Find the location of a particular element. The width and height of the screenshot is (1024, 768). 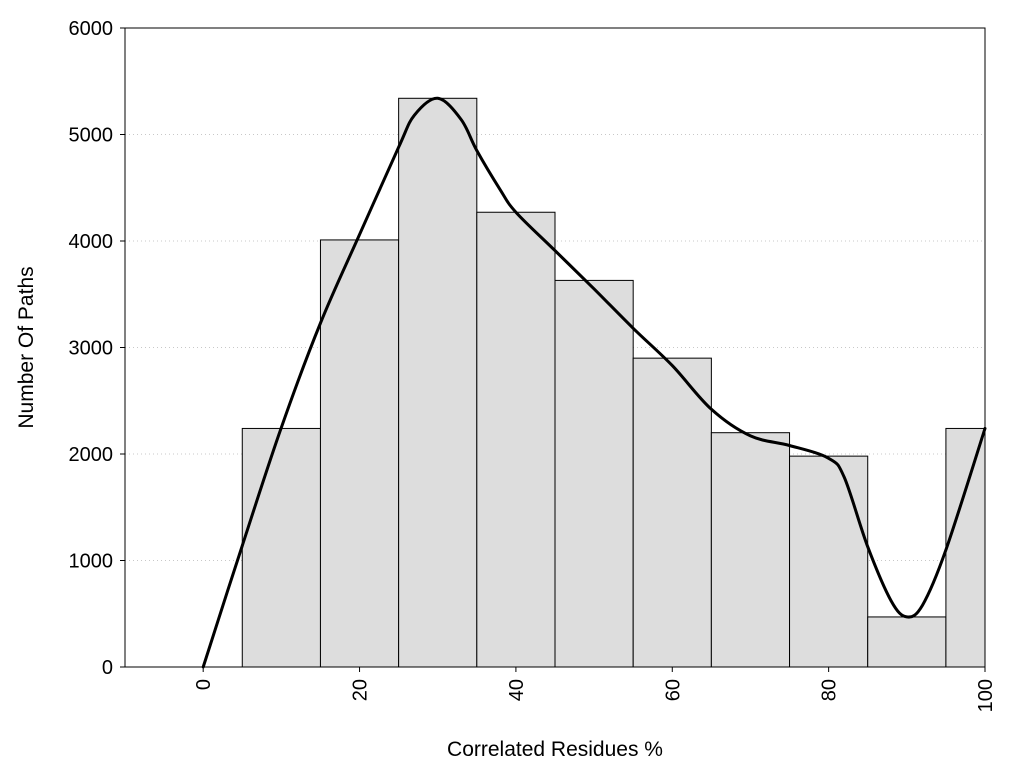

x-tick-label: 0 is located at coordinates (204, 684).